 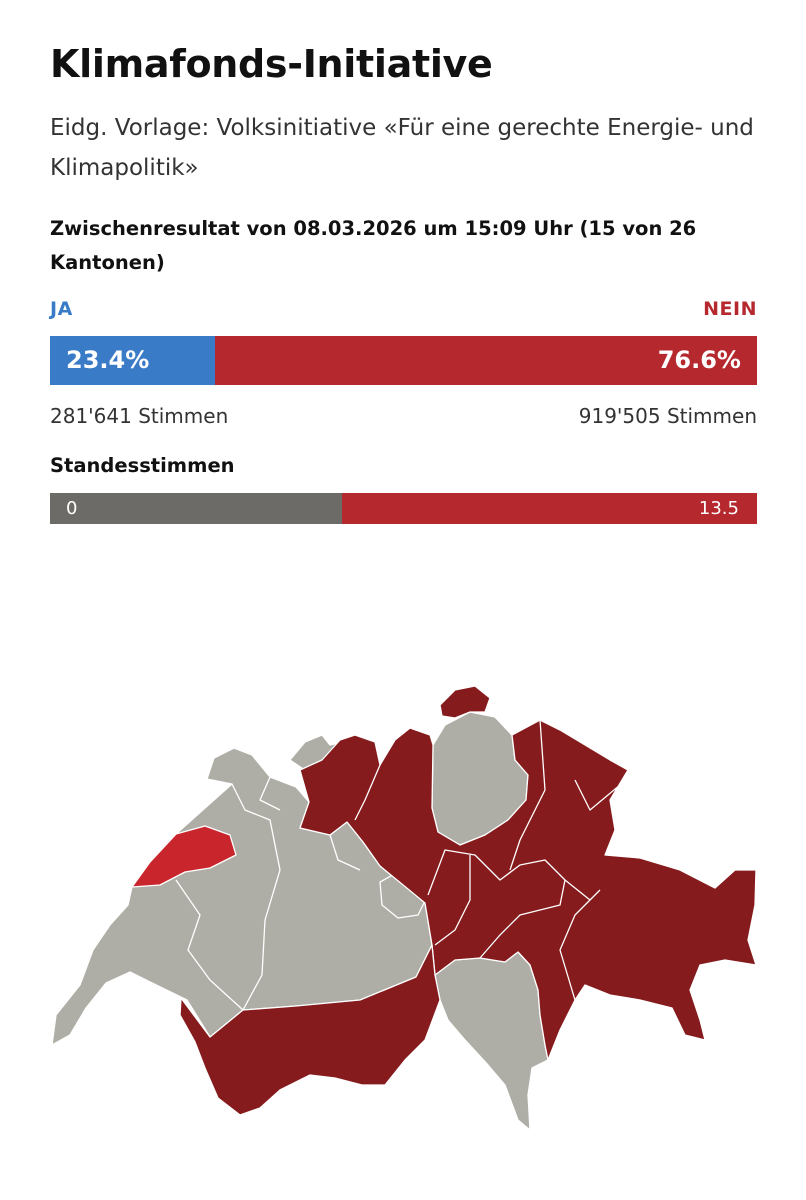 What do you see at coordinates (730, 309) in the screenshot?
I see `nein-label: NEIN` at bounding box center [730, 309].